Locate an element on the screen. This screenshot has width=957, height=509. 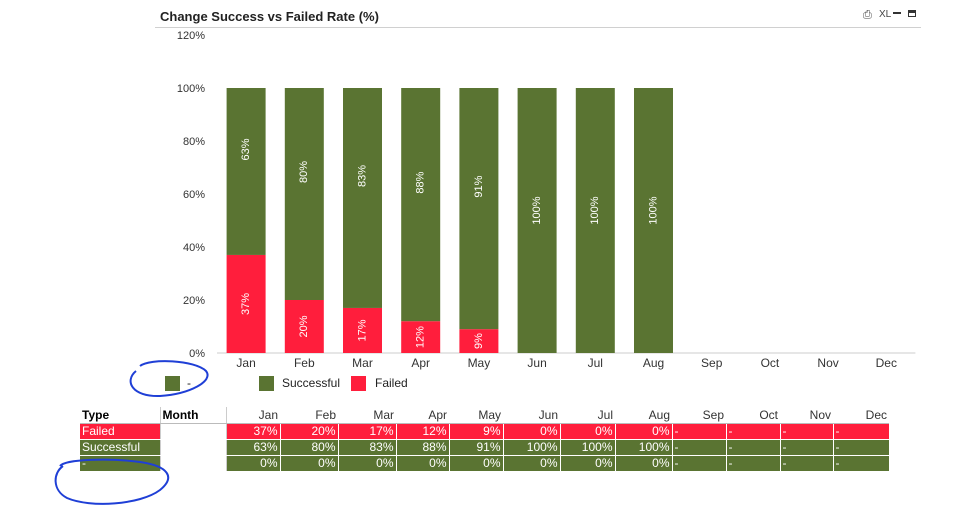
month-header: May is located at coordinates (476, 415).